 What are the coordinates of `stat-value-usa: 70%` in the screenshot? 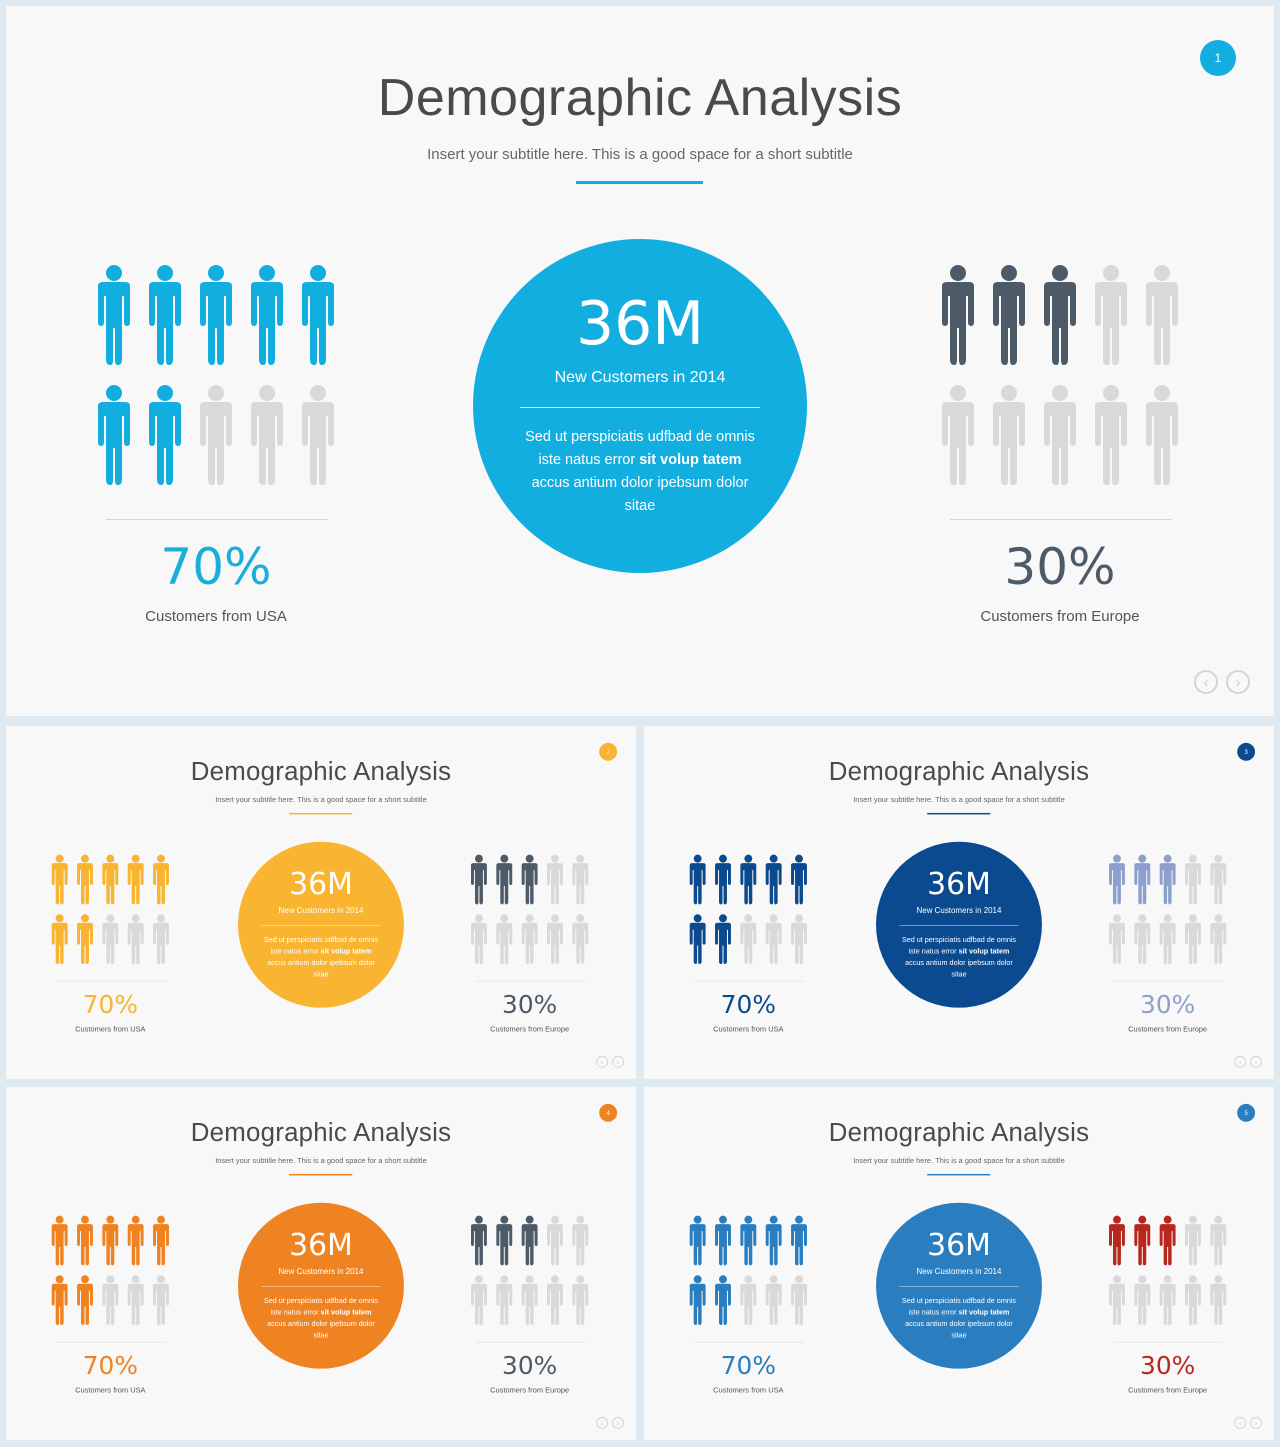 It's located at (748, 1366).